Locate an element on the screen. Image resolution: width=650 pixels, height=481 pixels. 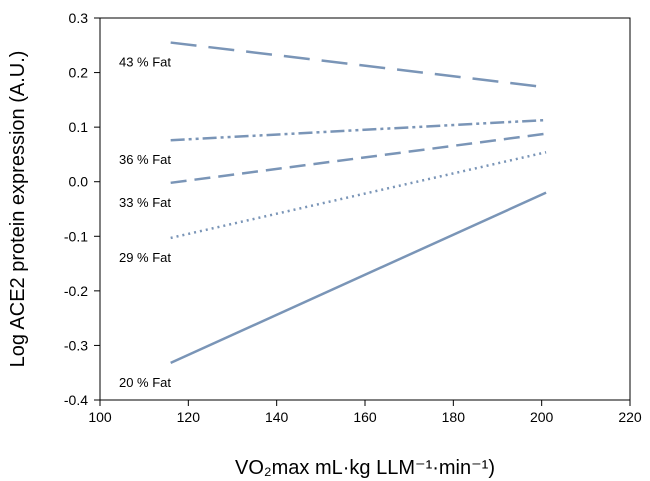
x-tick-label: 100 is located at coordinates (100, 417).